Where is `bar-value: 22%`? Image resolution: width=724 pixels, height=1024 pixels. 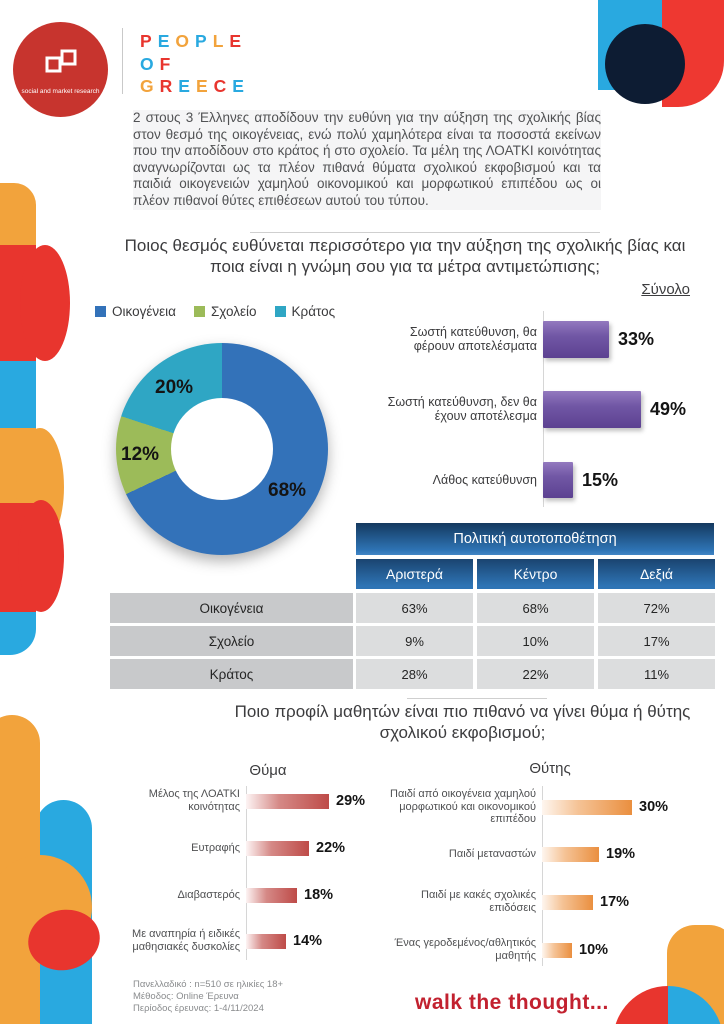
bar-value: 22% is located at coordinates (331, 848).